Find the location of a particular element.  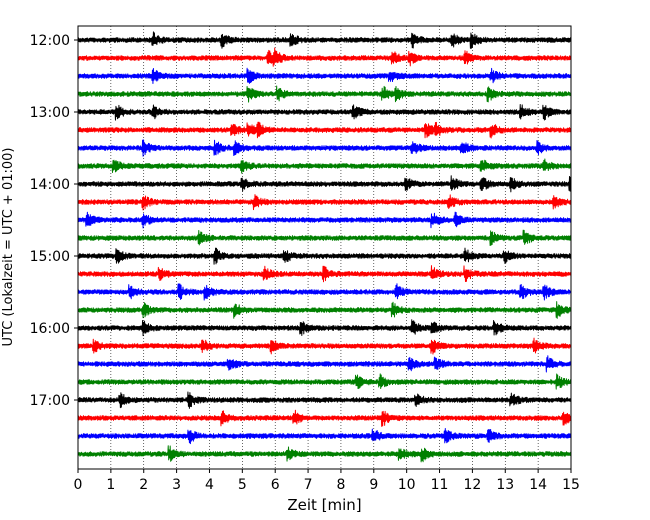

y-tick-label-1400: 14:00 is located at coordinates (50, 185).